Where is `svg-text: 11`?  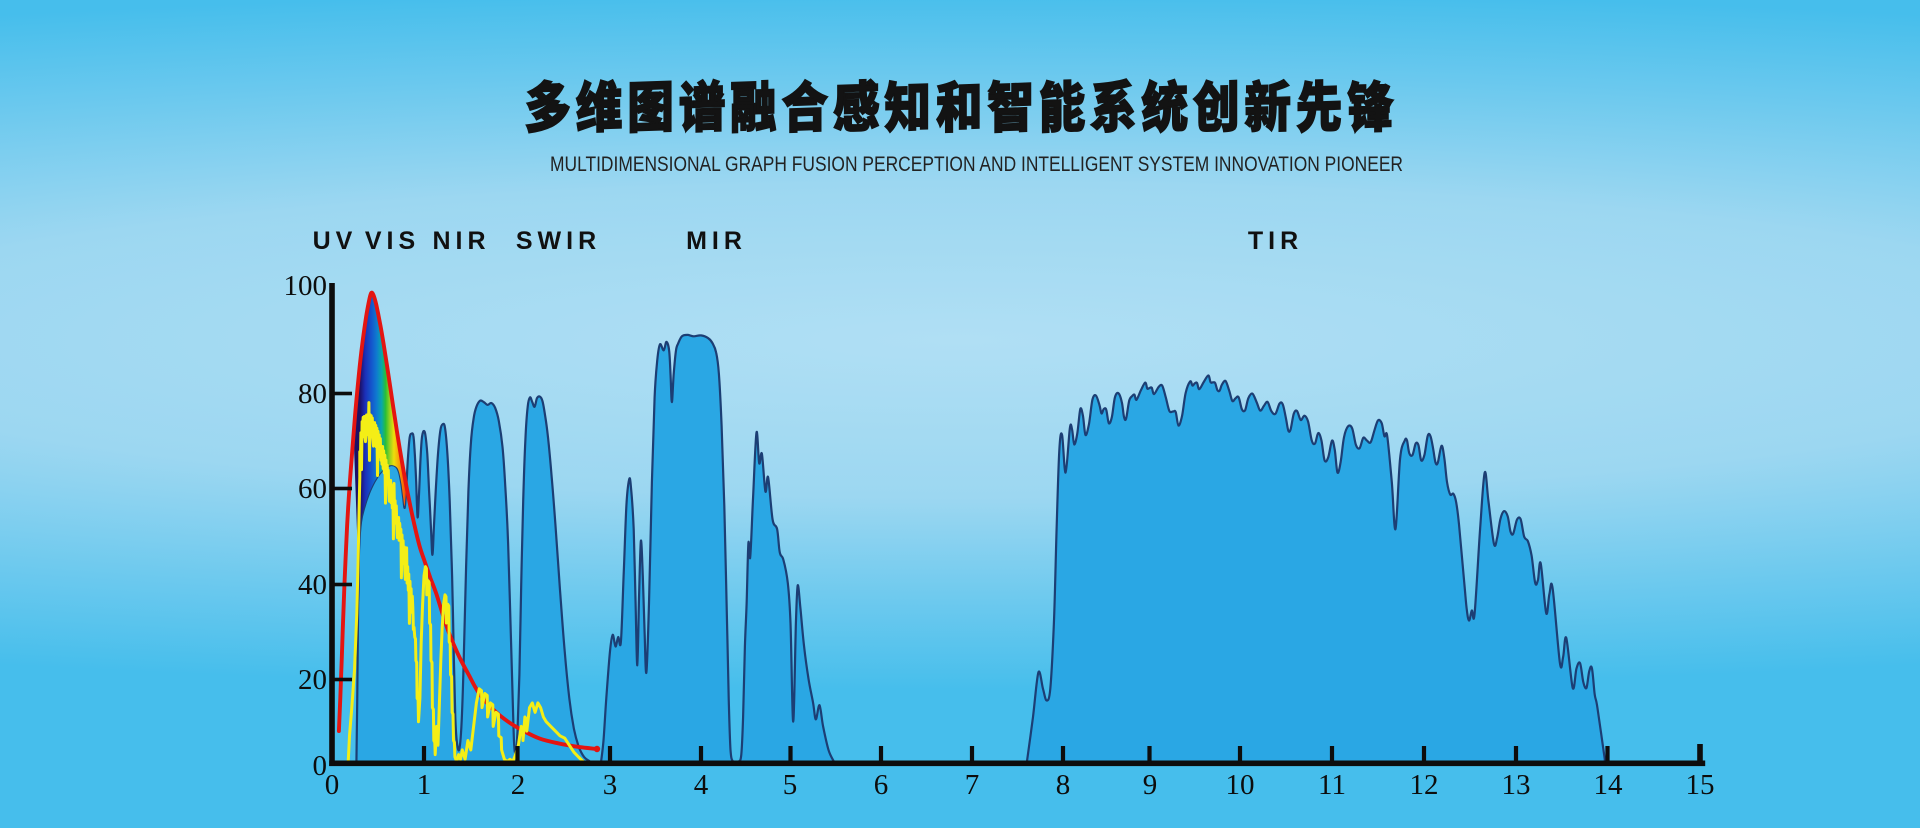
svg-text: 11 is located at coordinates (1332, 785).